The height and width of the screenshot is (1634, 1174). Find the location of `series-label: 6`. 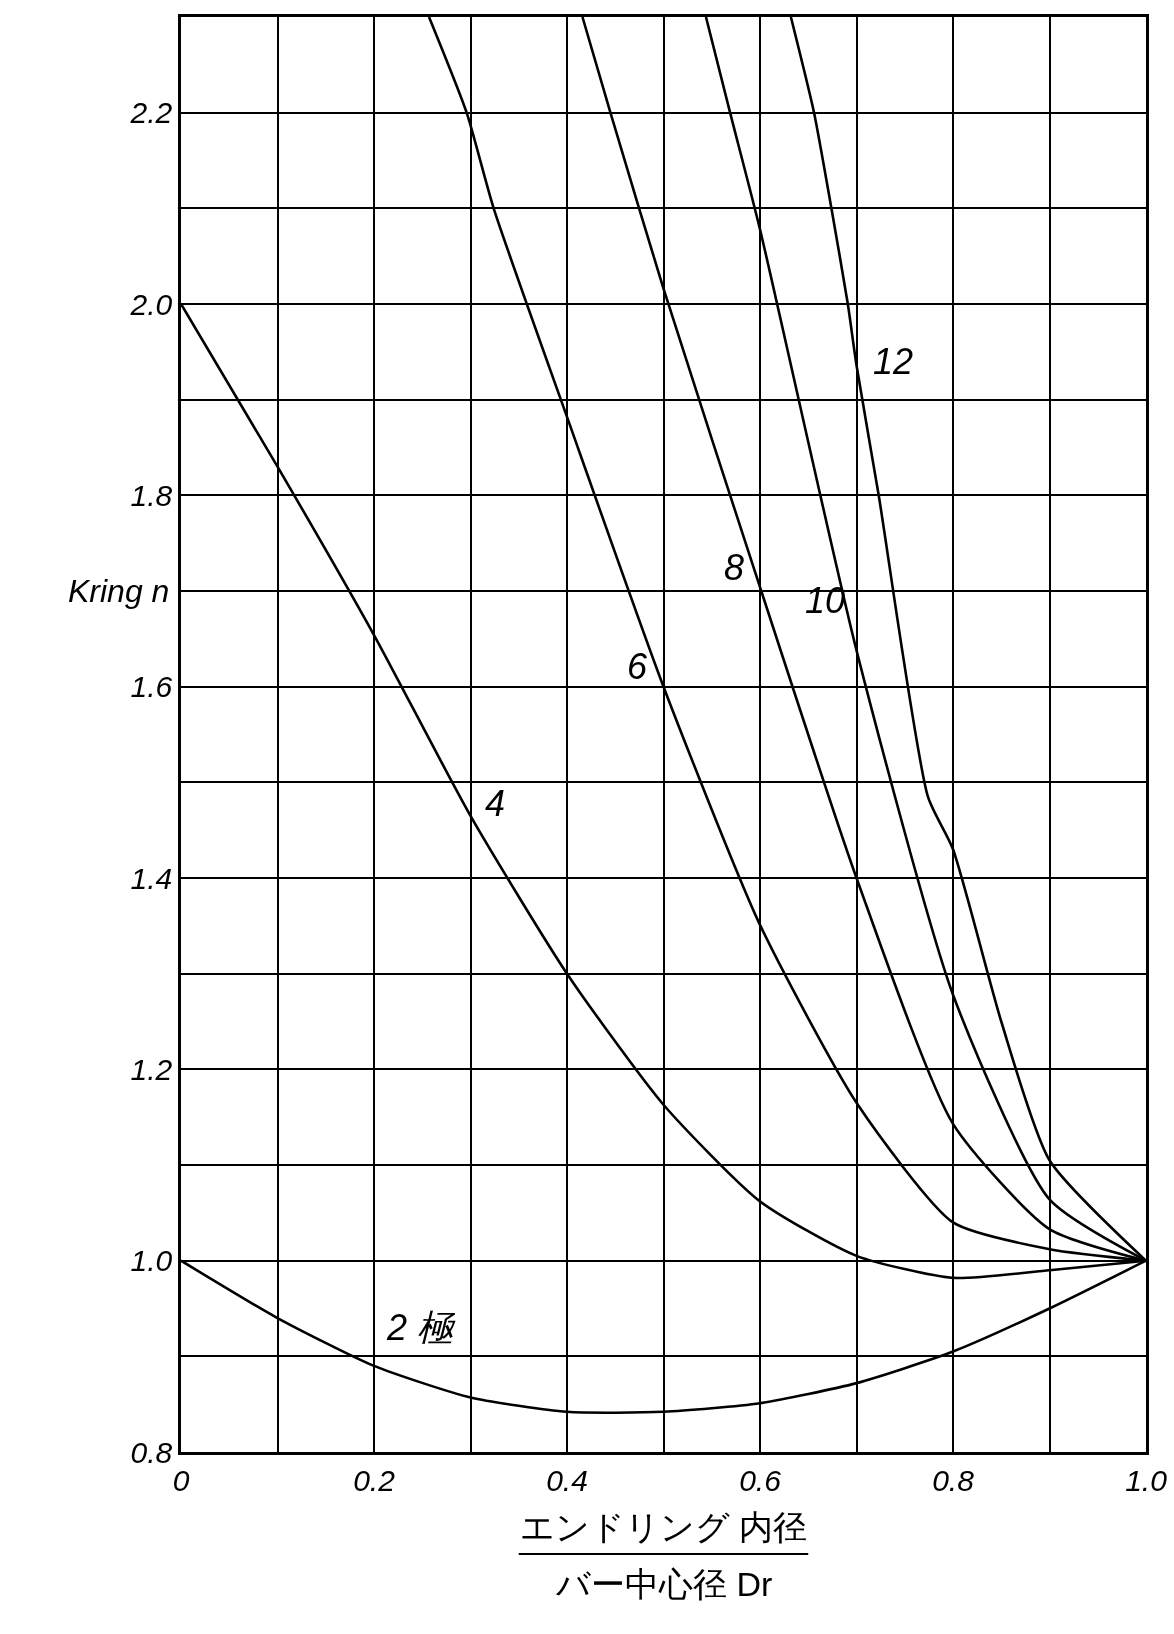

series-label: 6 is located at coordinates (637, 666).